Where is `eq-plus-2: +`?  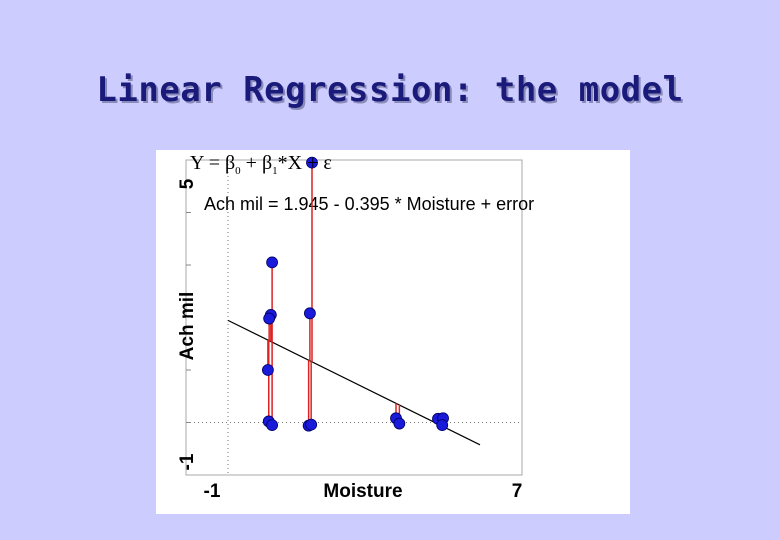 eq-plus-2: + is located at coordinates (313, 163).